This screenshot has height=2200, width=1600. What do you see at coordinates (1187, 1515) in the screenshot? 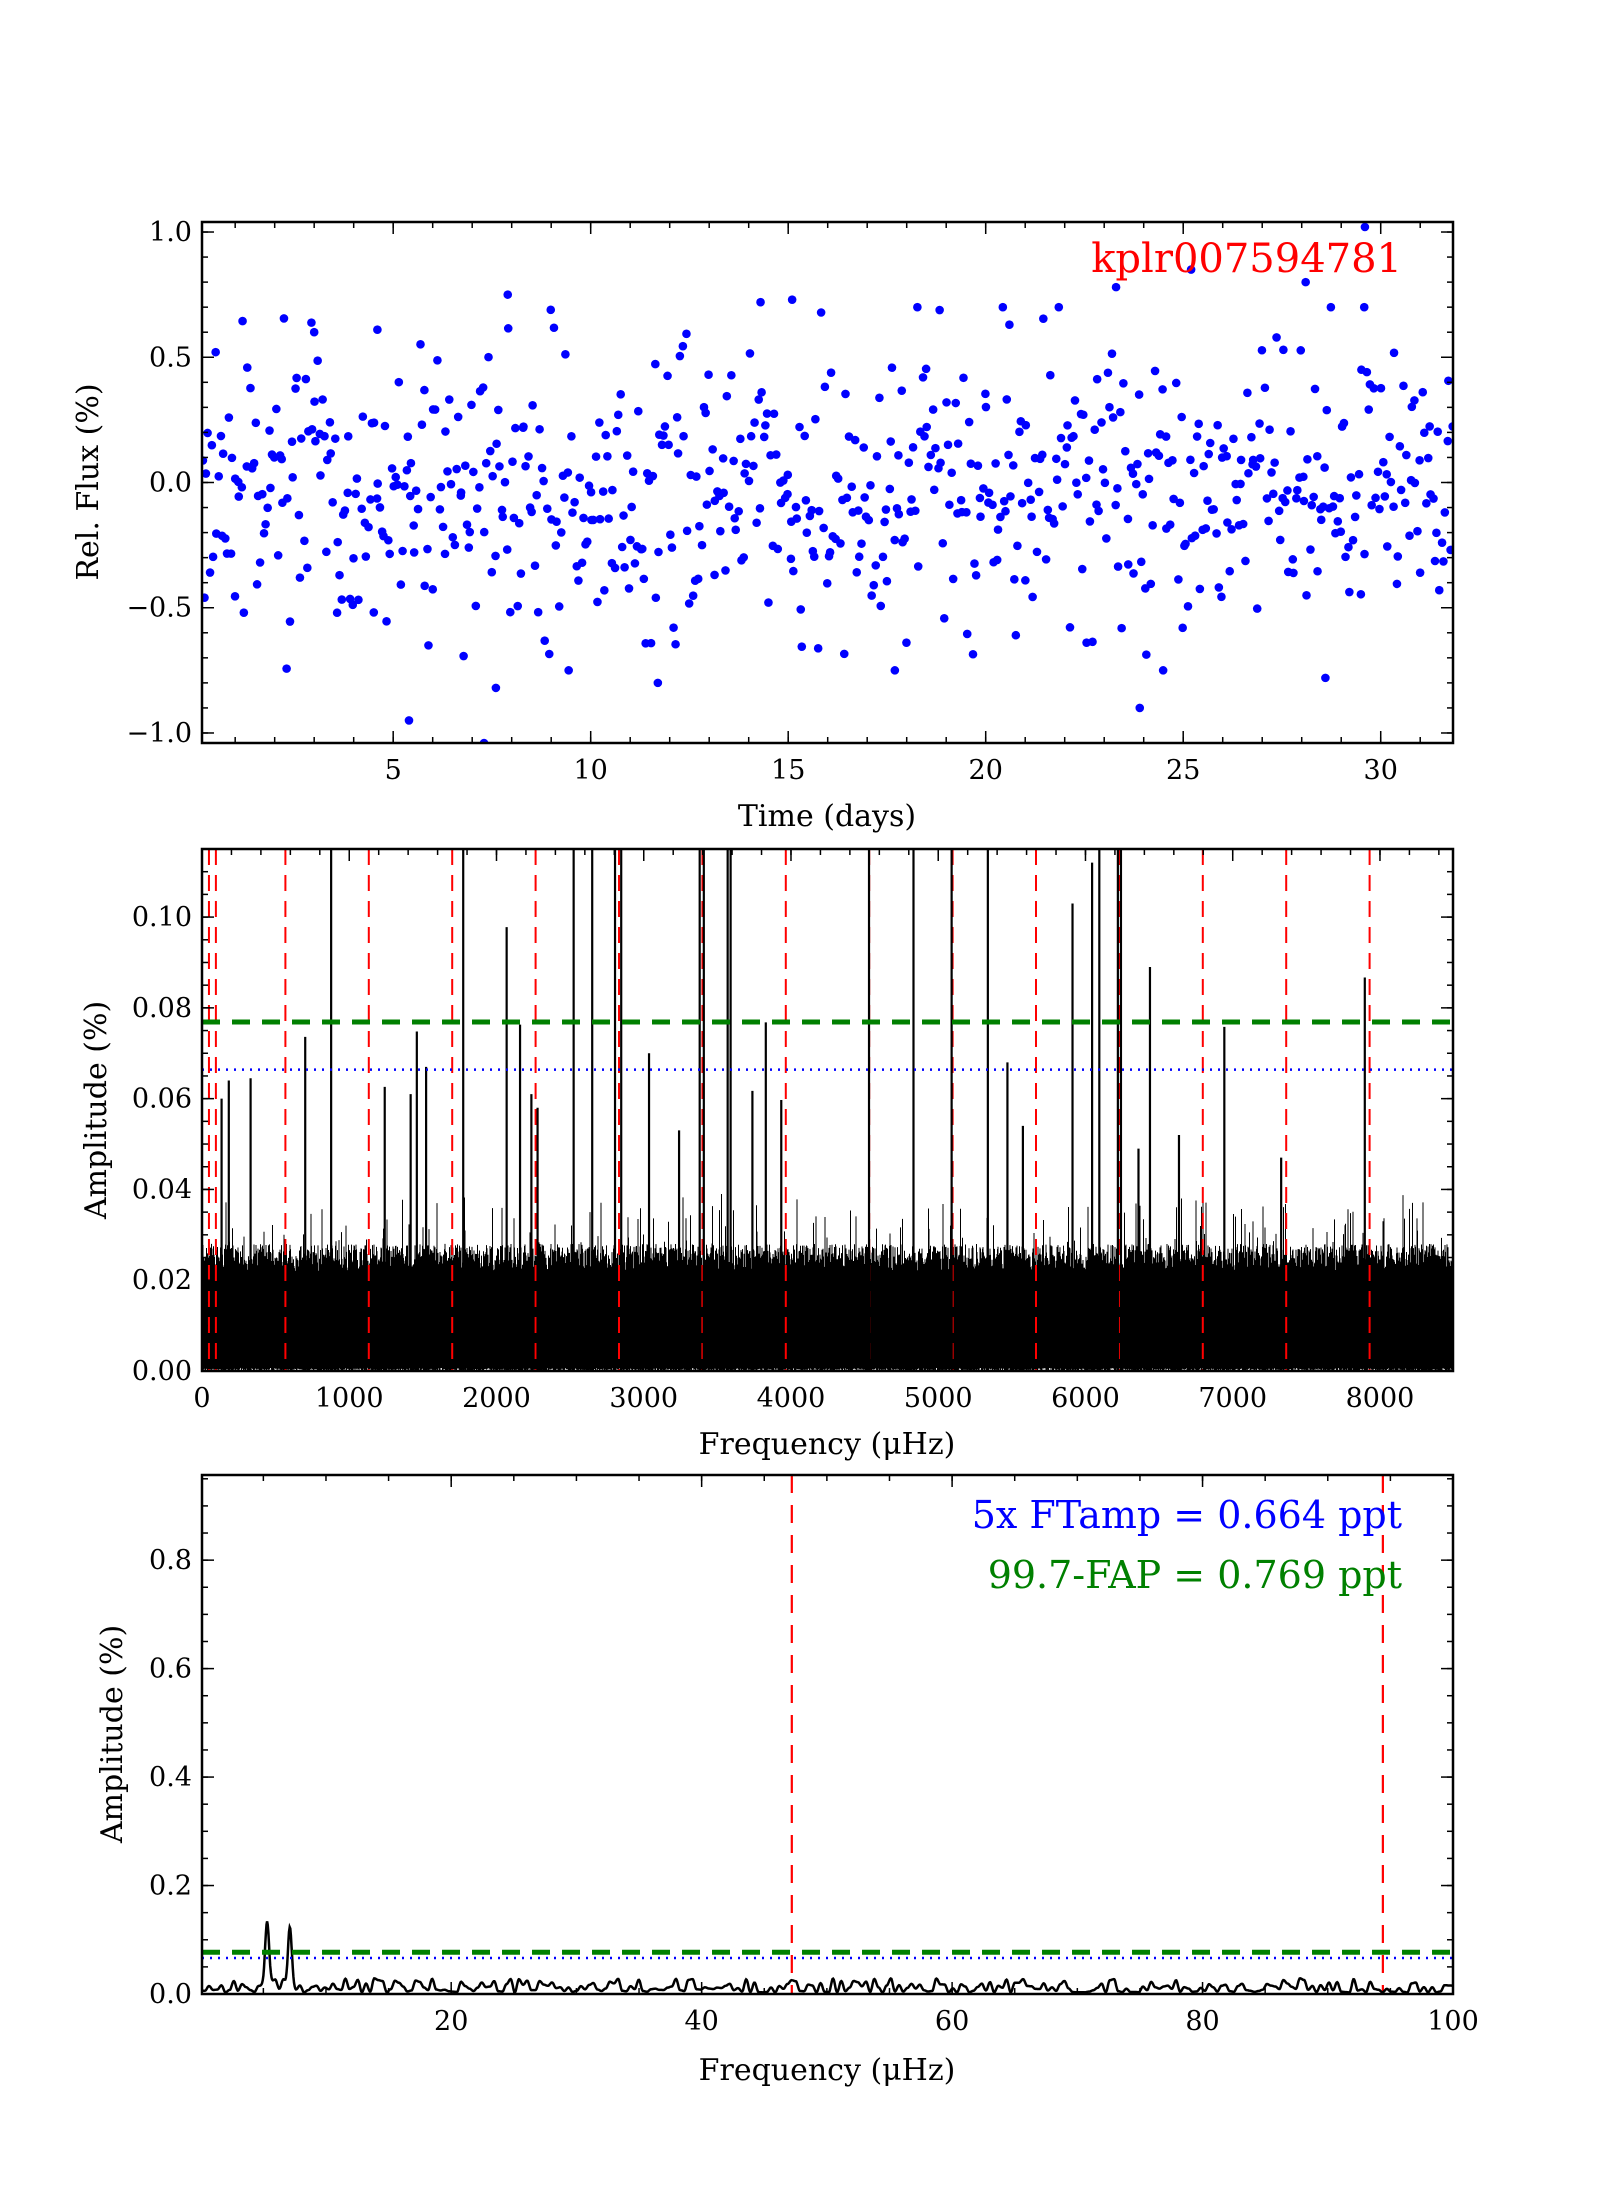
I see `ftamp-annotation: 5x FTamp = 0.664 ppt` at bounding box center [1187, 1515].